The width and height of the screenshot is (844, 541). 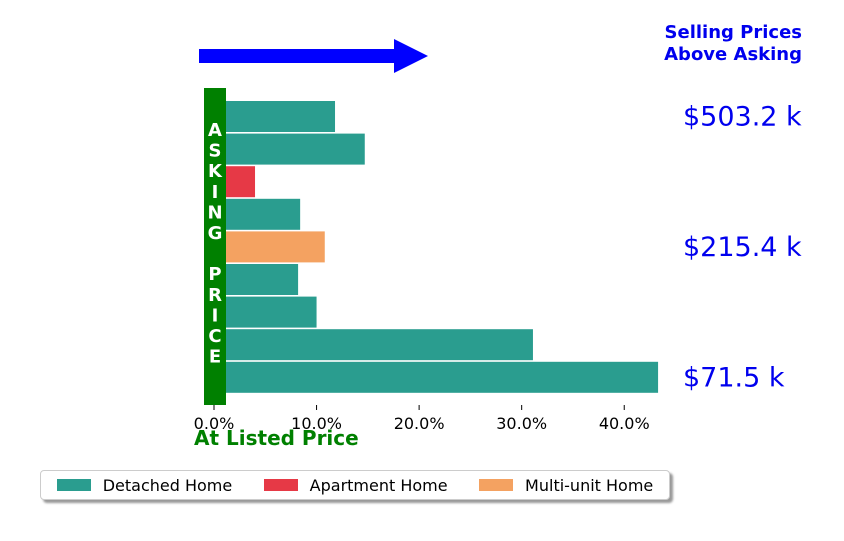 I want to click on asking-price-bar, so click(x=215, y=246).